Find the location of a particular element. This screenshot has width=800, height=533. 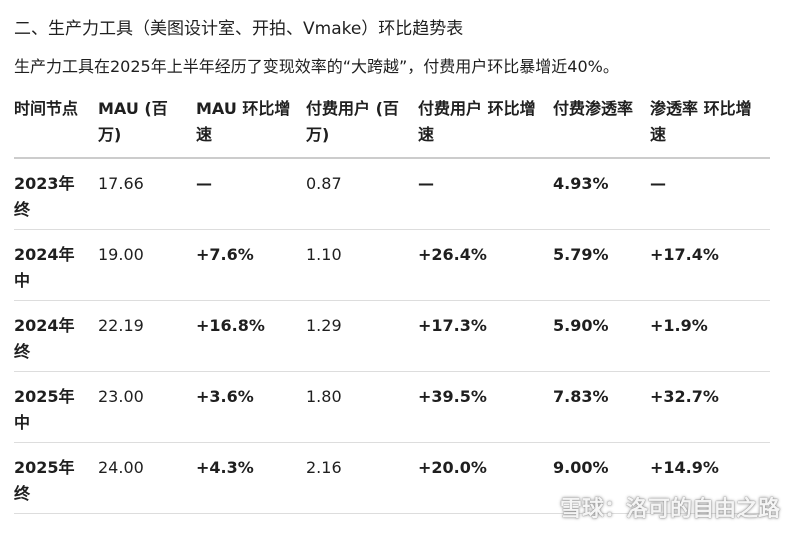

table-cell: 22.19 is located at coordinates (147, 336).